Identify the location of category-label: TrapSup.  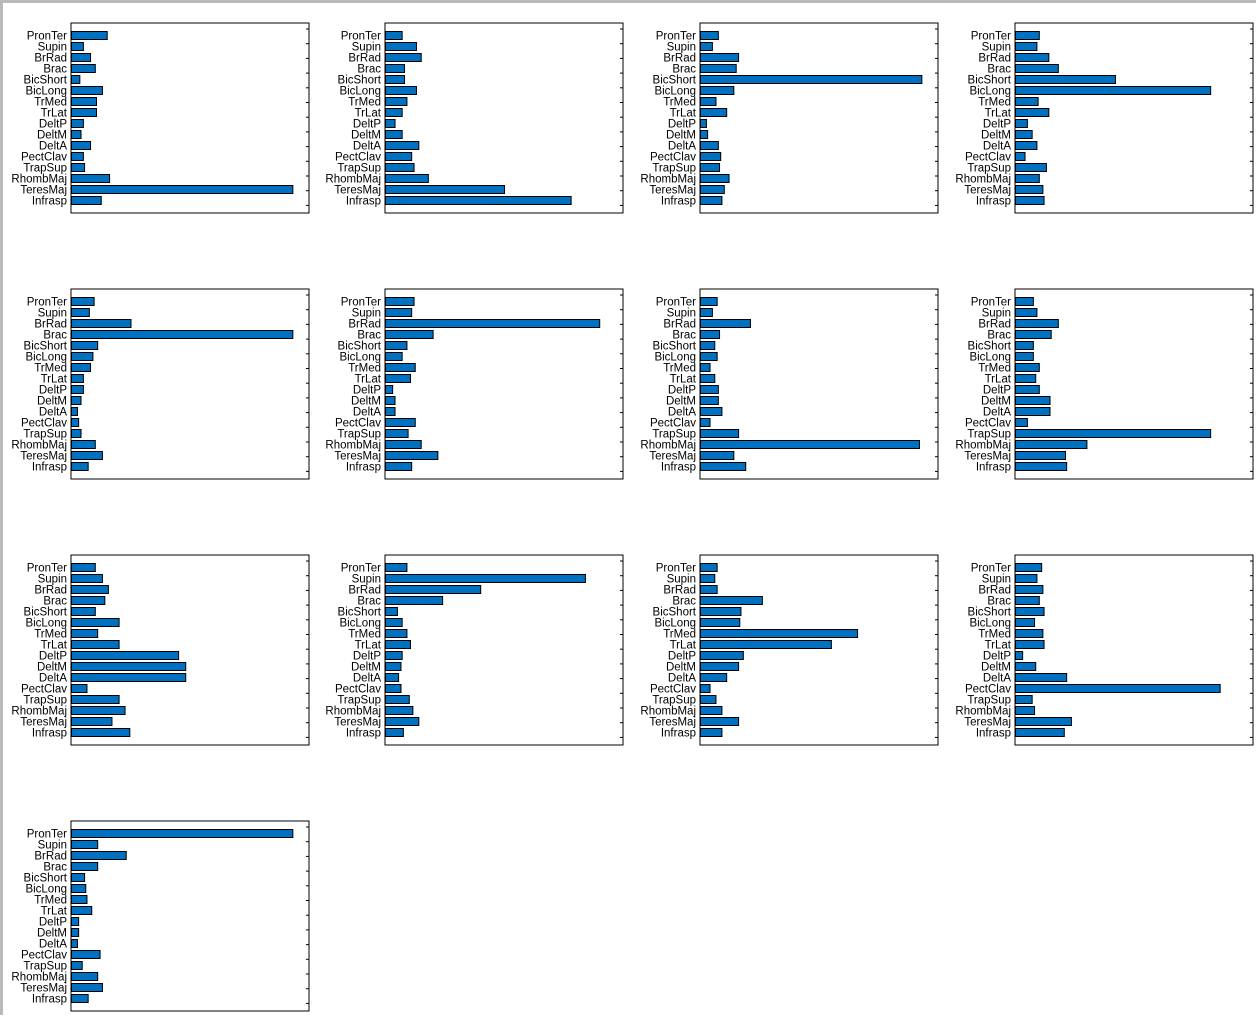
(674, 169).